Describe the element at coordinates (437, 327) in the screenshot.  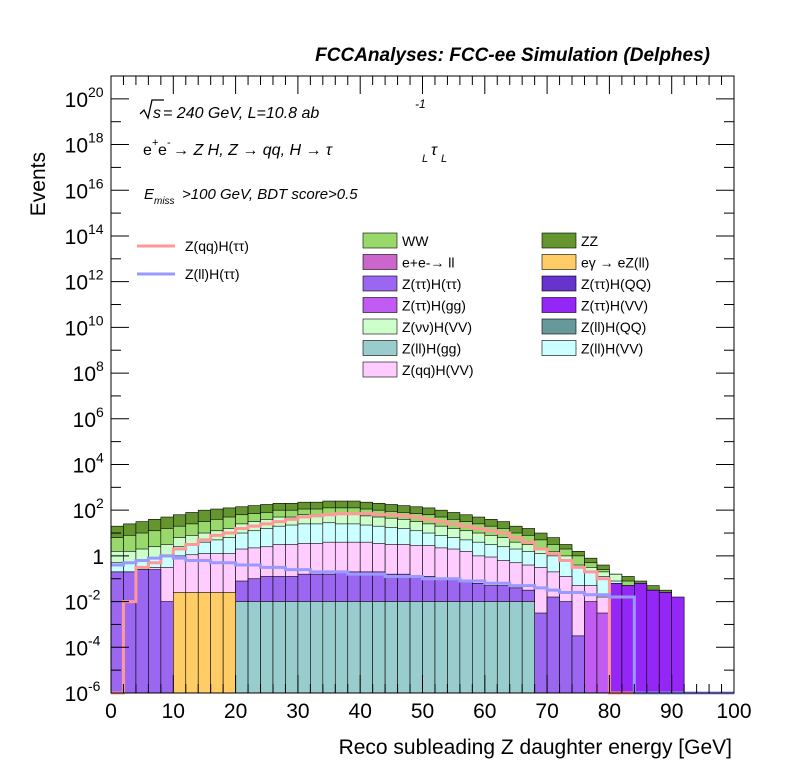
I see `legend-label: Z(νν)H(VV)` at that location.